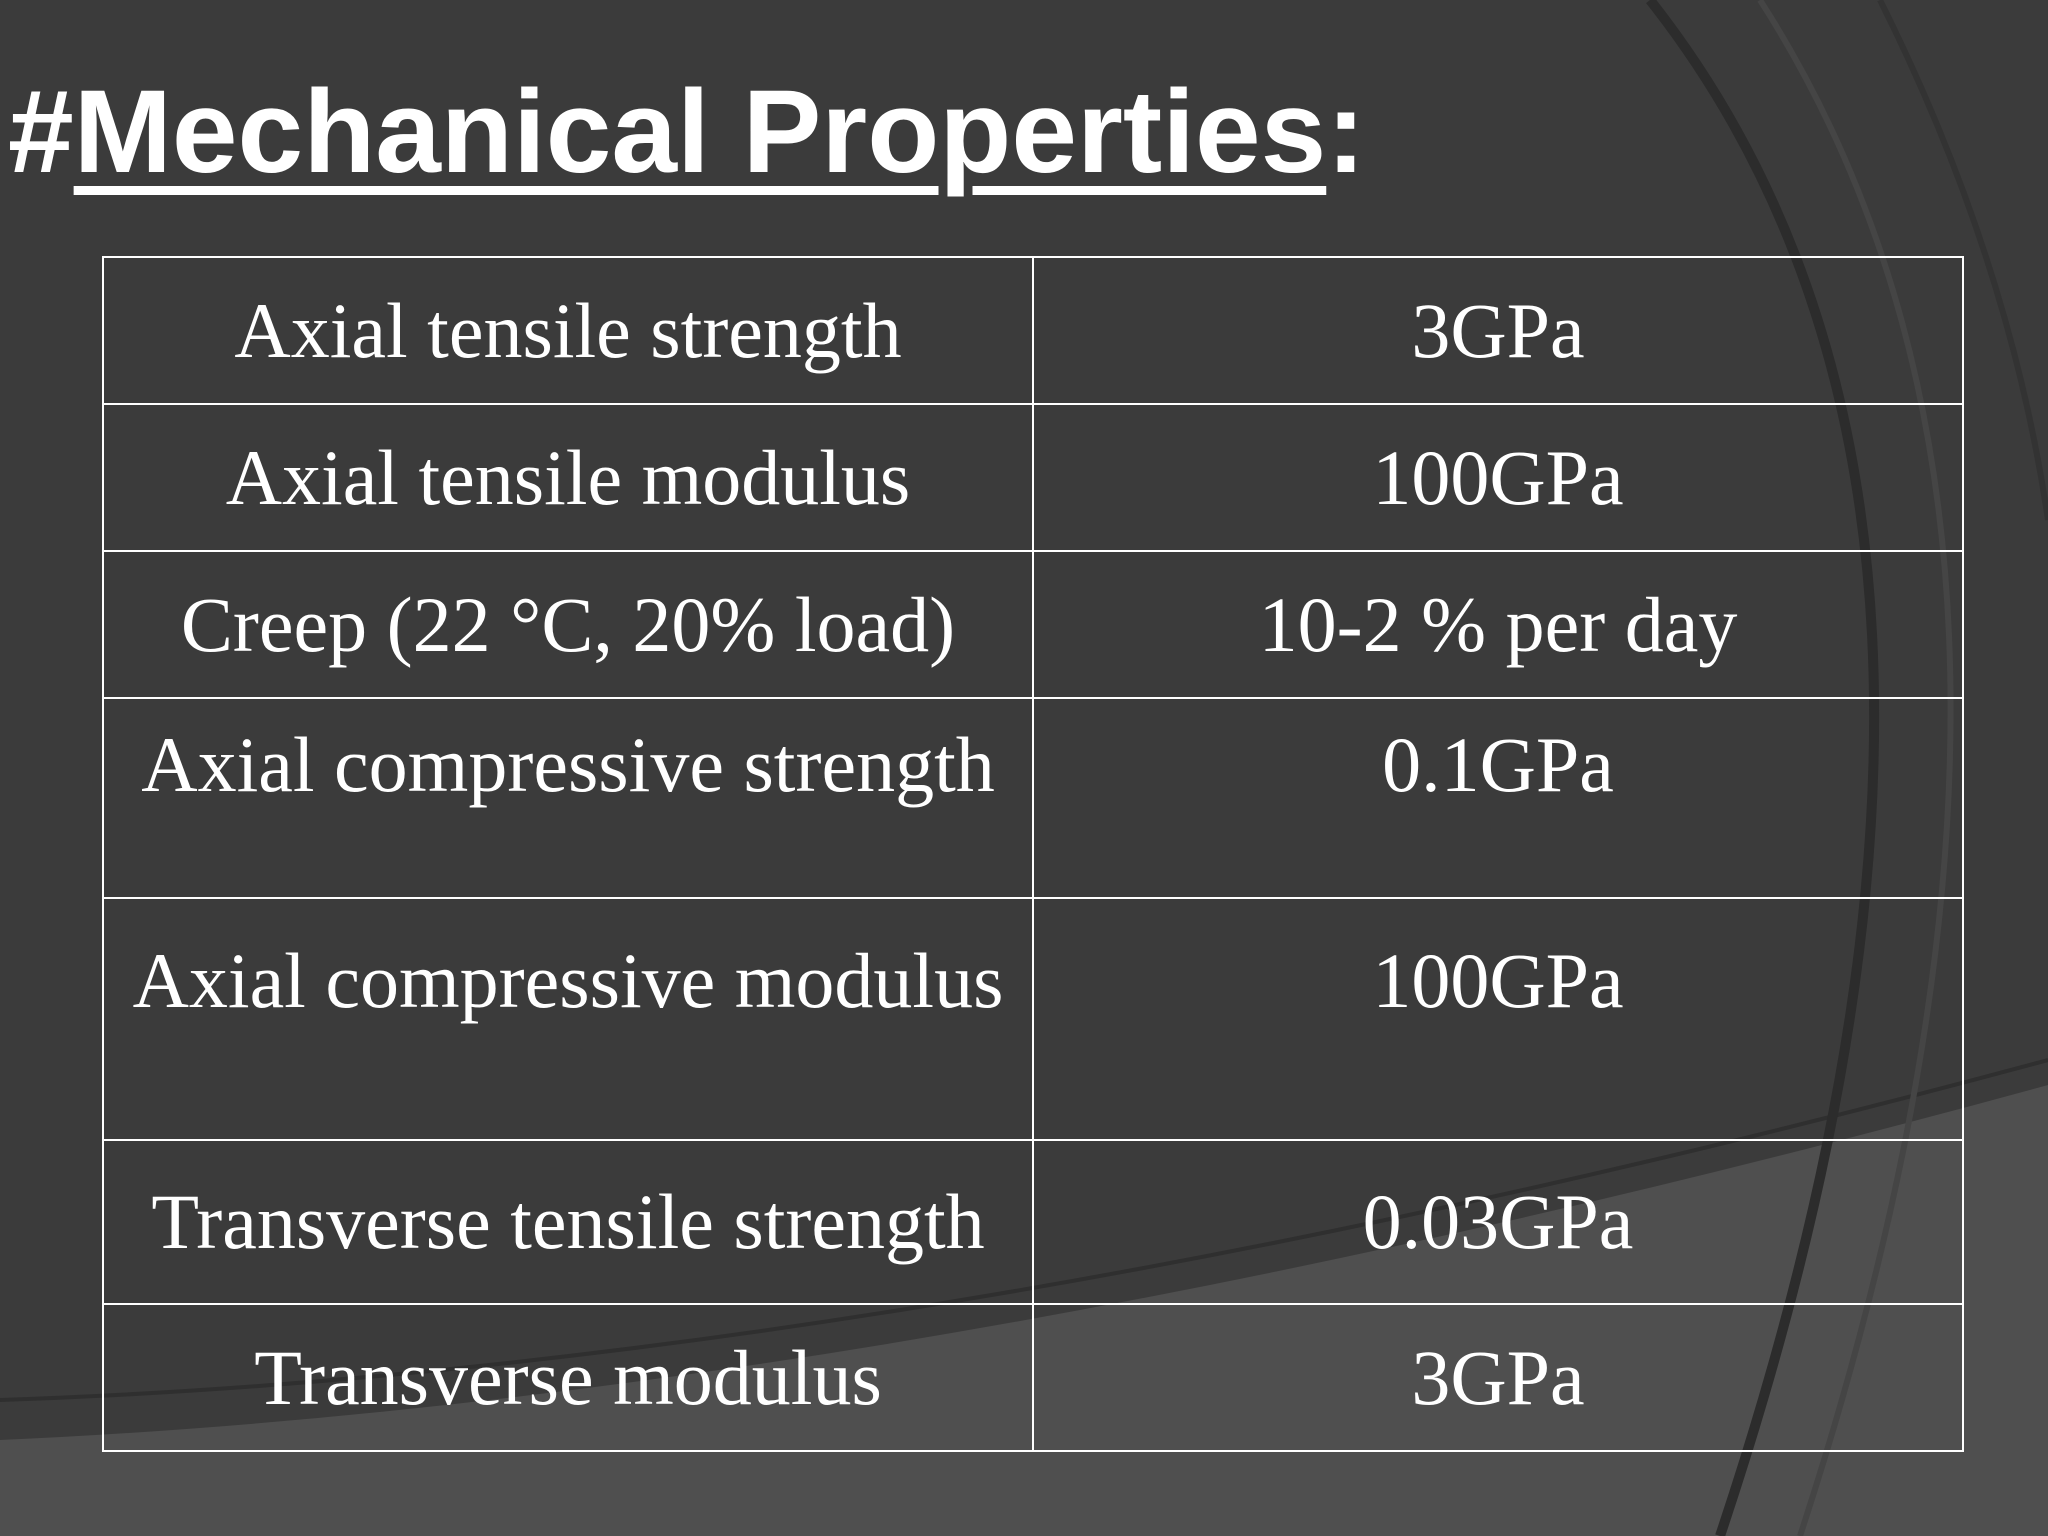  I want to click on table-row: Creep (22 °C, 20% load) 10-2 % per day, so click(1033, 624).